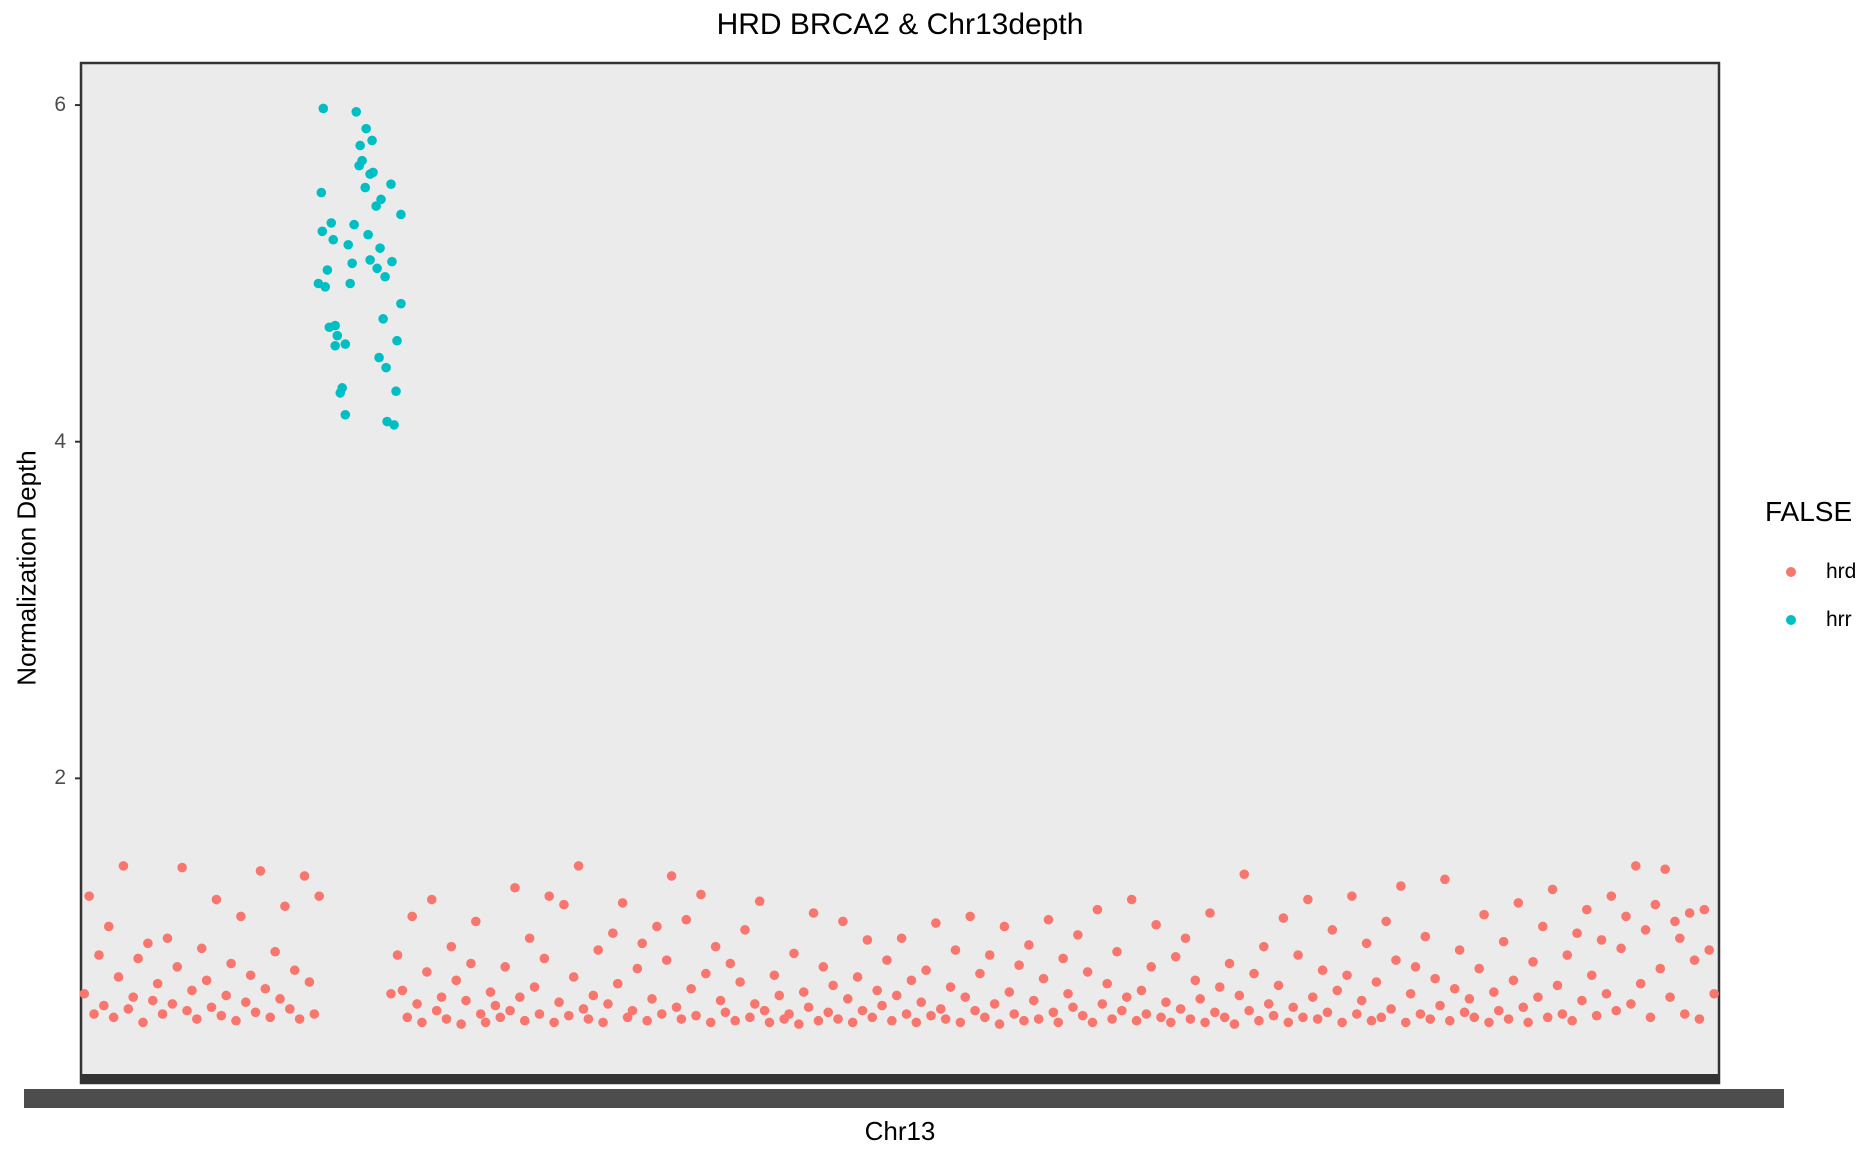 Image resolution: width=1875 pixels, height=1150 pixels. Describe the element at coordinates (78, 442) in the screenshot. I see `y-axis-ticks` at that location.